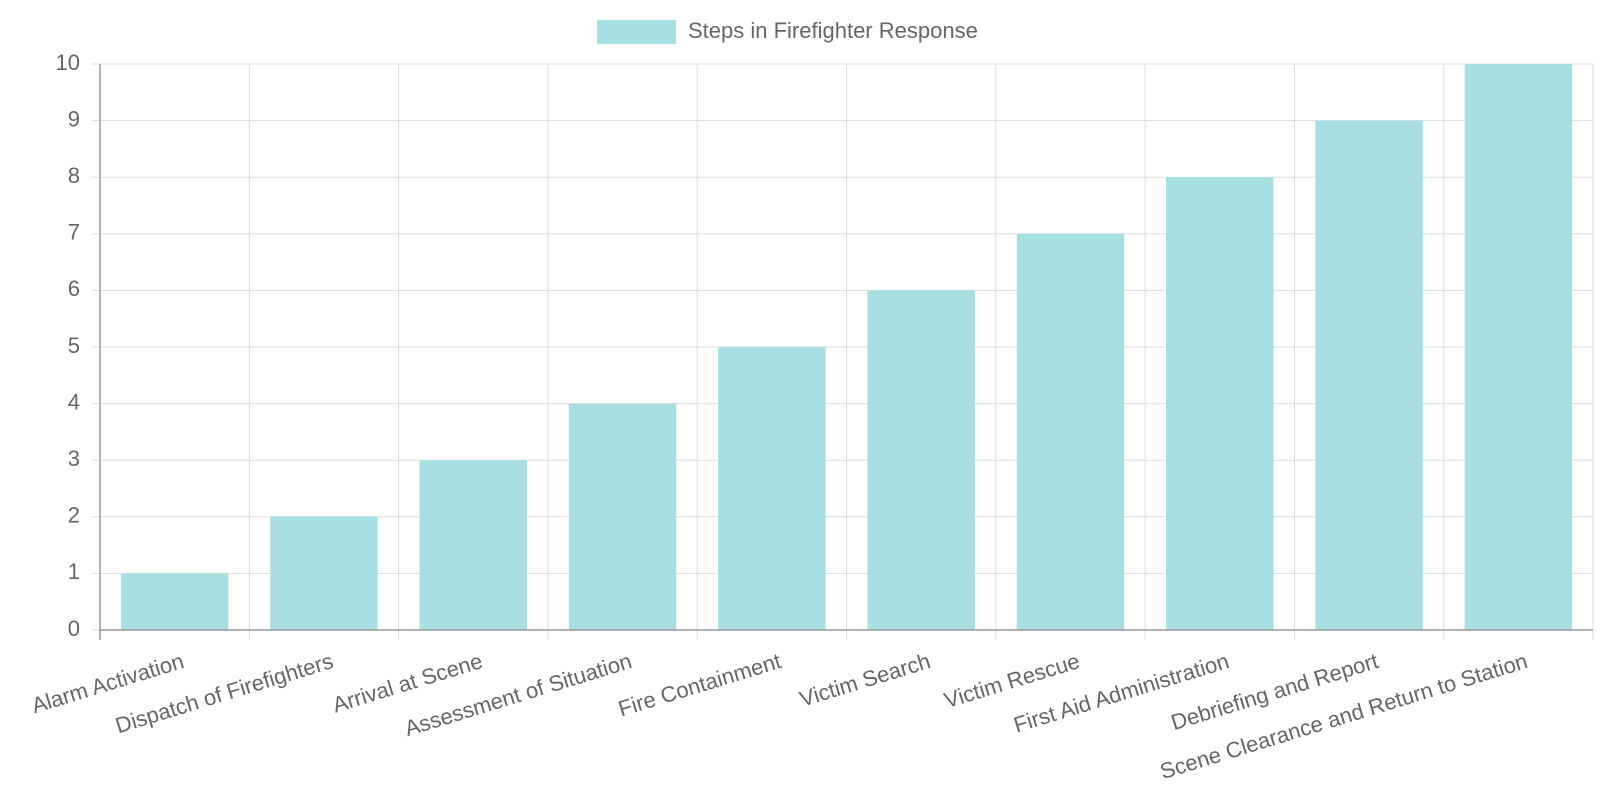 This screenshot has height=805, width=1600. Describe the element at coordinates (68, 62) in the screenshot. I see `y-tick-label: 10` at that location.